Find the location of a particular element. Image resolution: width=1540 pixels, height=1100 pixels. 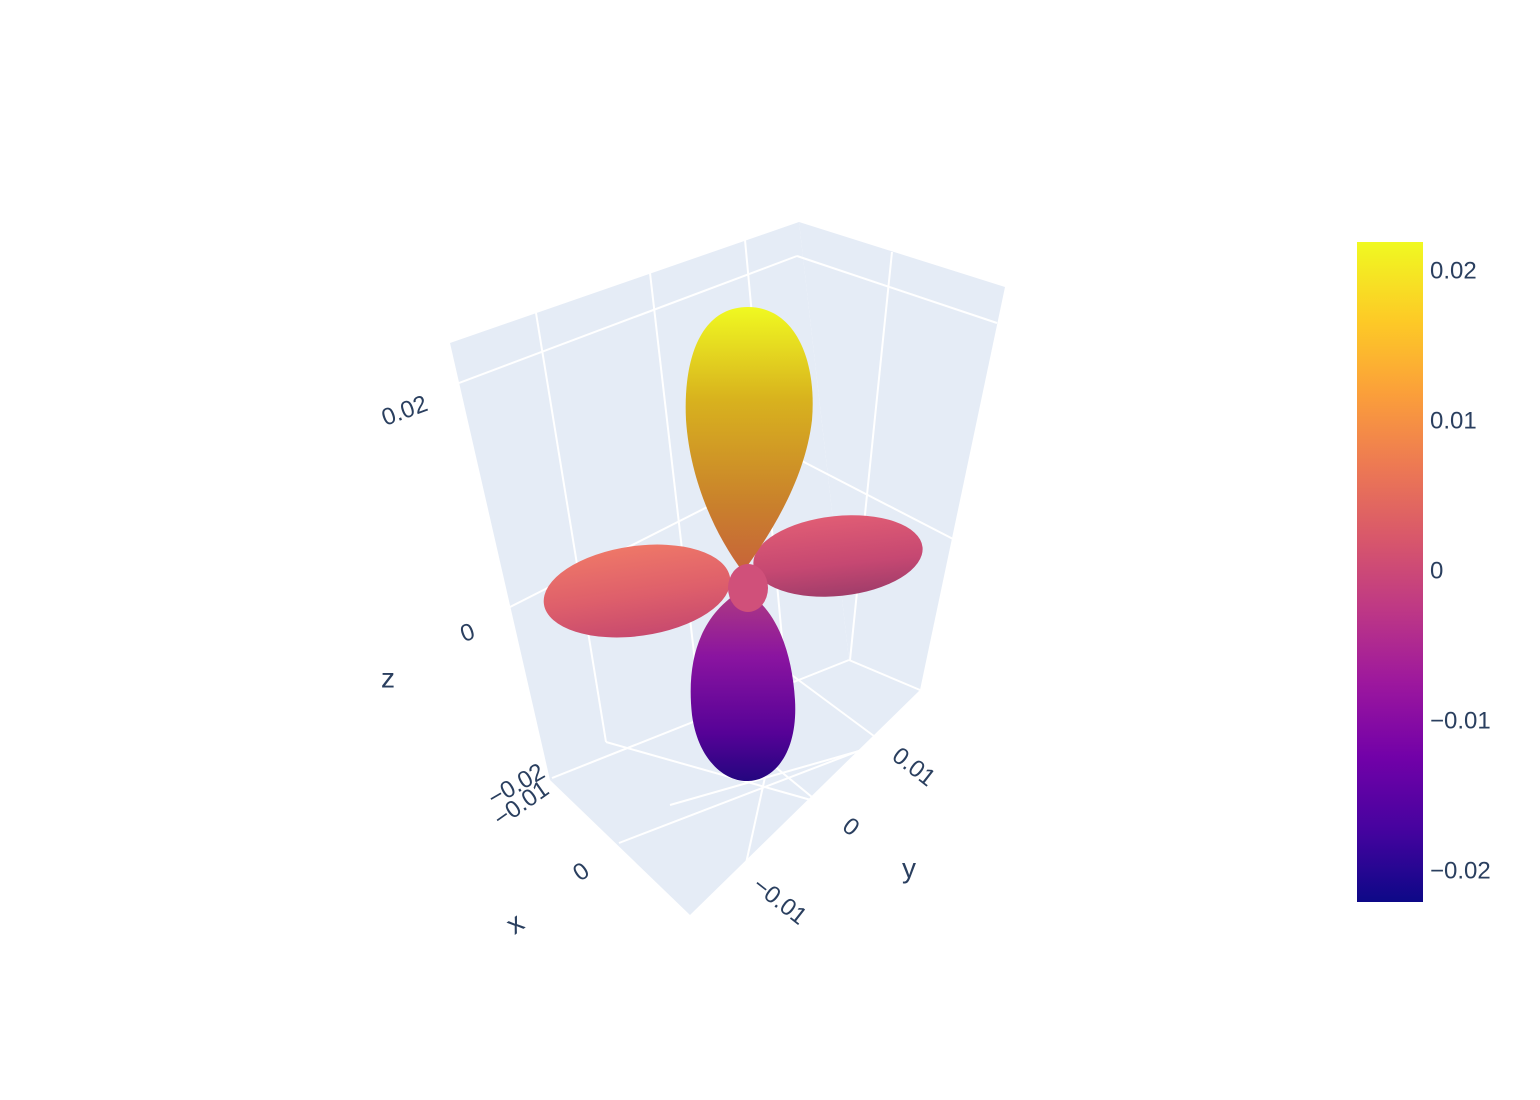

colorbar-ticks: −0.02 −0.01 0 0.01 0.02 is located at coordinates (1460, 570).